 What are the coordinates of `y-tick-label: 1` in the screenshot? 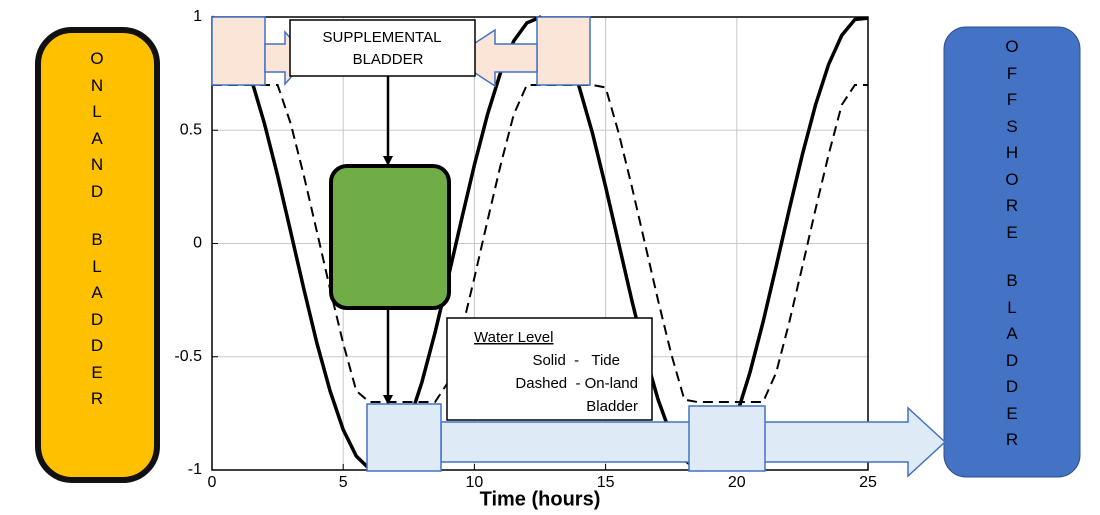 It's located at (197, 16).